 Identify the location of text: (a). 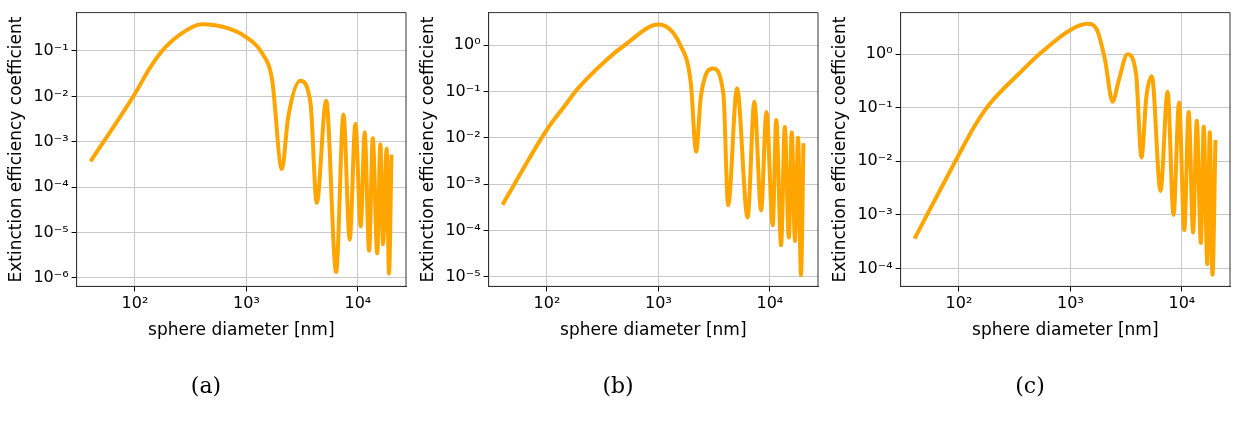
(206, 385).